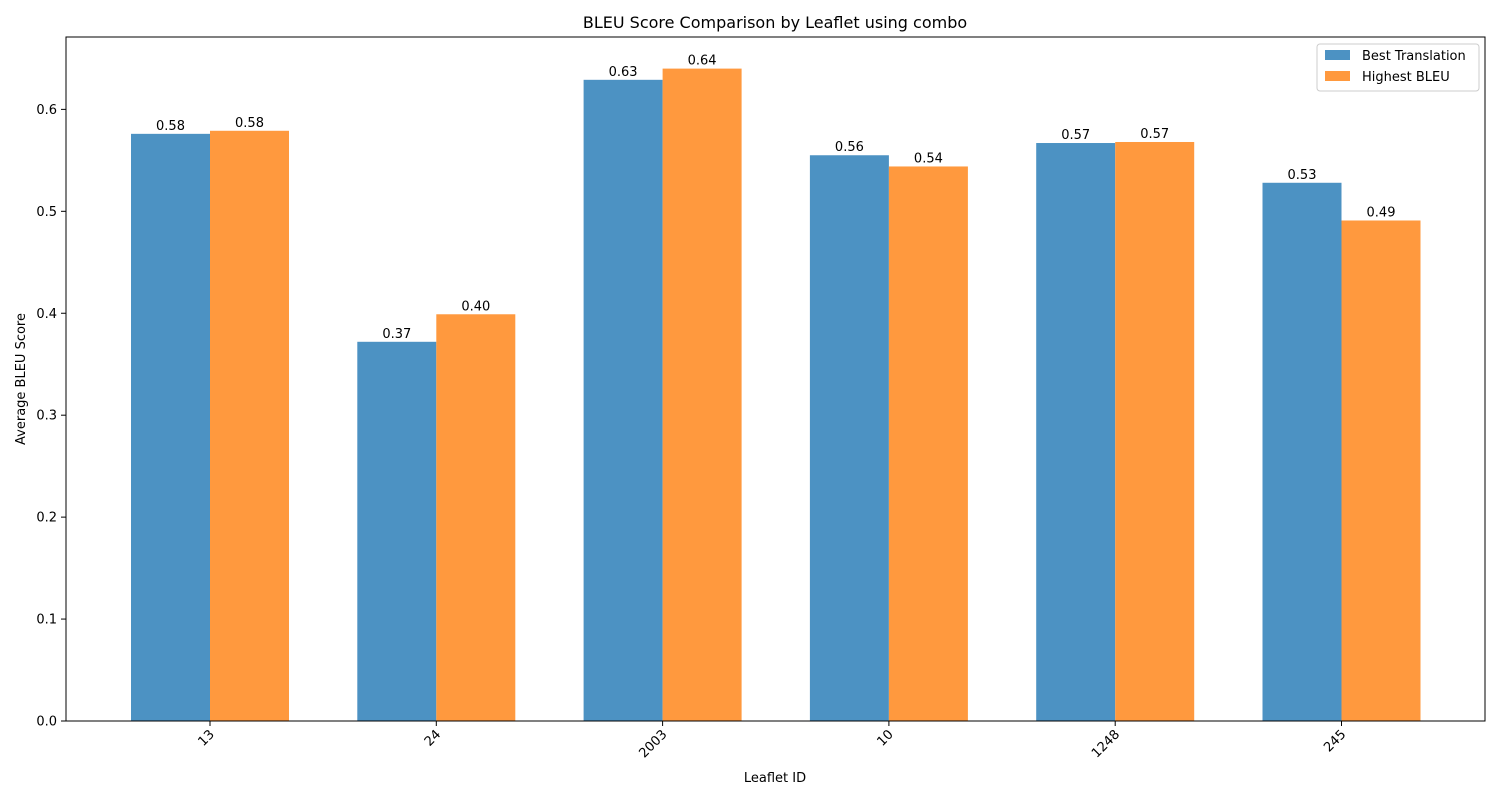 The height and width of the screenshot is (800, 1500). I want to click on y-axis-ticks: 0.0 0.1 0.2 0.3 0.4 0.5 0.6, so click(51, 416).